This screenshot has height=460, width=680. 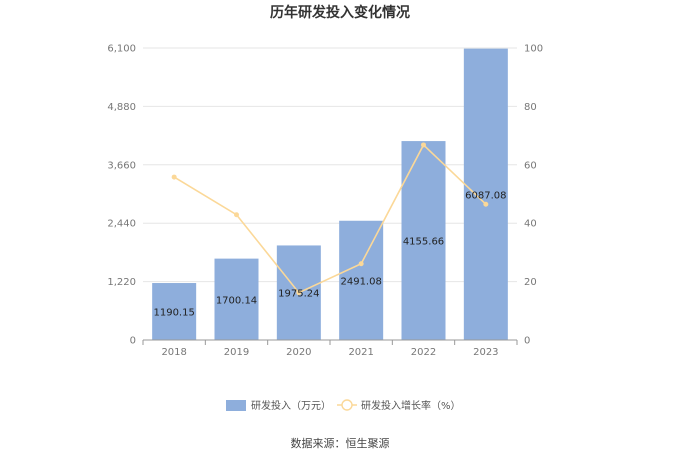 I want to click on bar-data-label: 1190.15, so click(x=173, y=313).